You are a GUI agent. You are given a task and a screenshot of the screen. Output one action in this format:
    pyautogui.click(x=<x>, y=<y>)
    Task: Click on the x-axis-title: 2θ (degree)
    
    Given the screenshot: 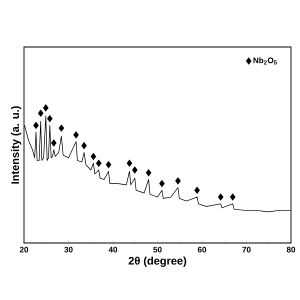 What is the action you would take?
    pyautogui.click(x=157, y=261)
    